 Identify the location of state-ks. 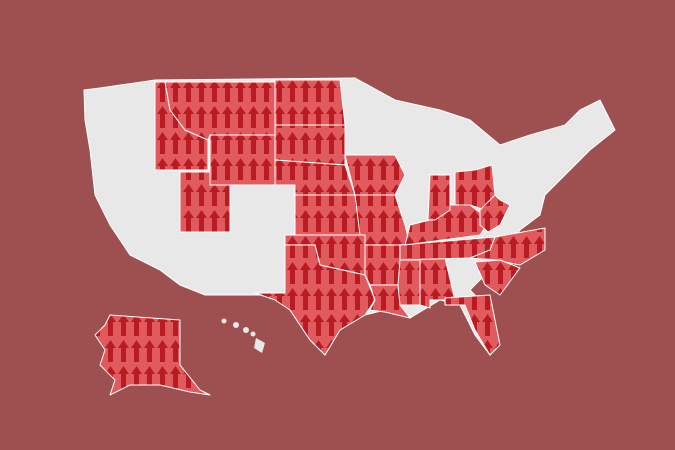
(327, 215).